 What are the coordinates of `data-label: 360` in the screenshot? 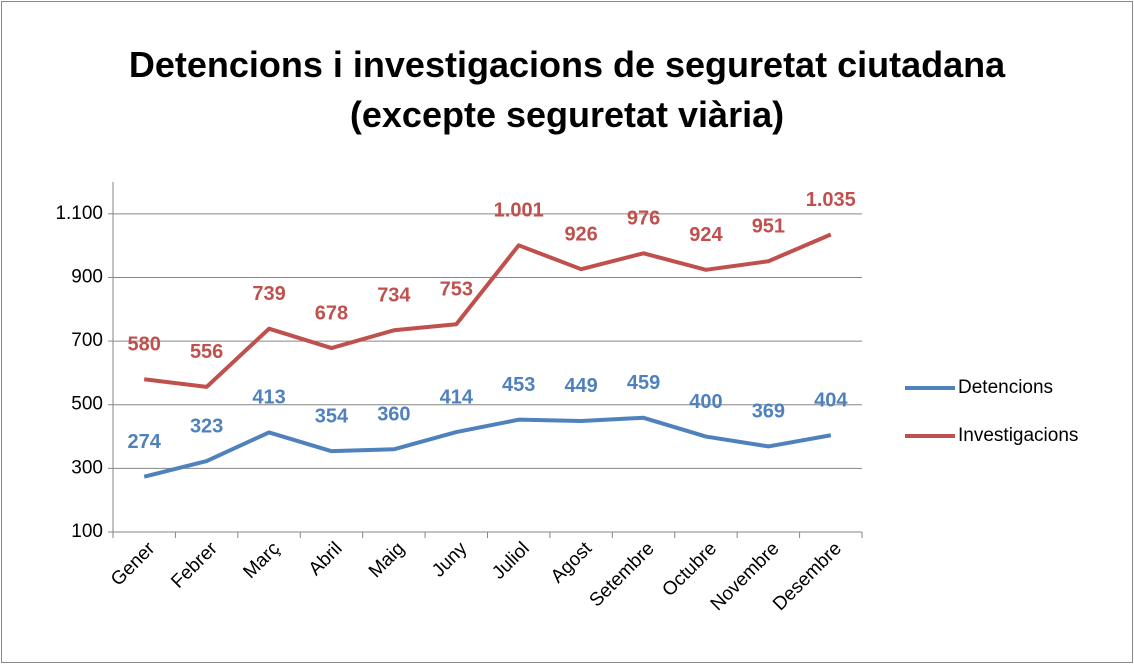 It's located at (393, 415).